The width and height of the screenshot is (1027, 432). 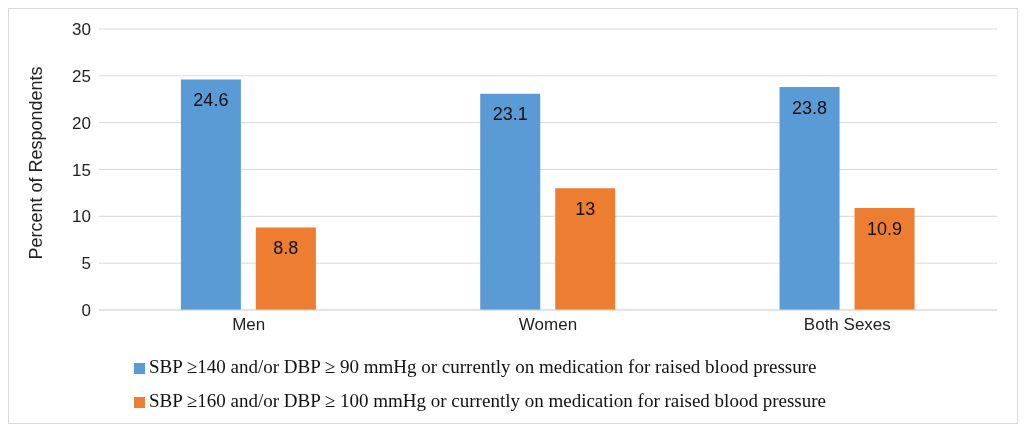 I want to click on data-label: 13, so click(x=585, y=209).